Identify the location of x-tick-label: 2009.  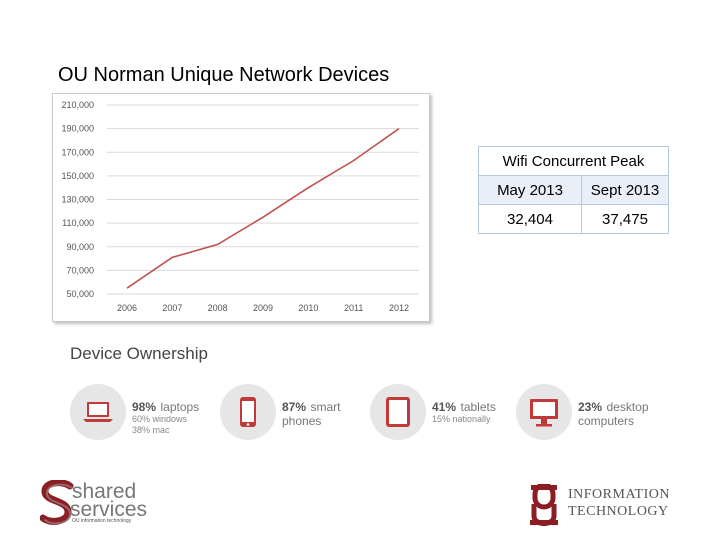
(263, 308).